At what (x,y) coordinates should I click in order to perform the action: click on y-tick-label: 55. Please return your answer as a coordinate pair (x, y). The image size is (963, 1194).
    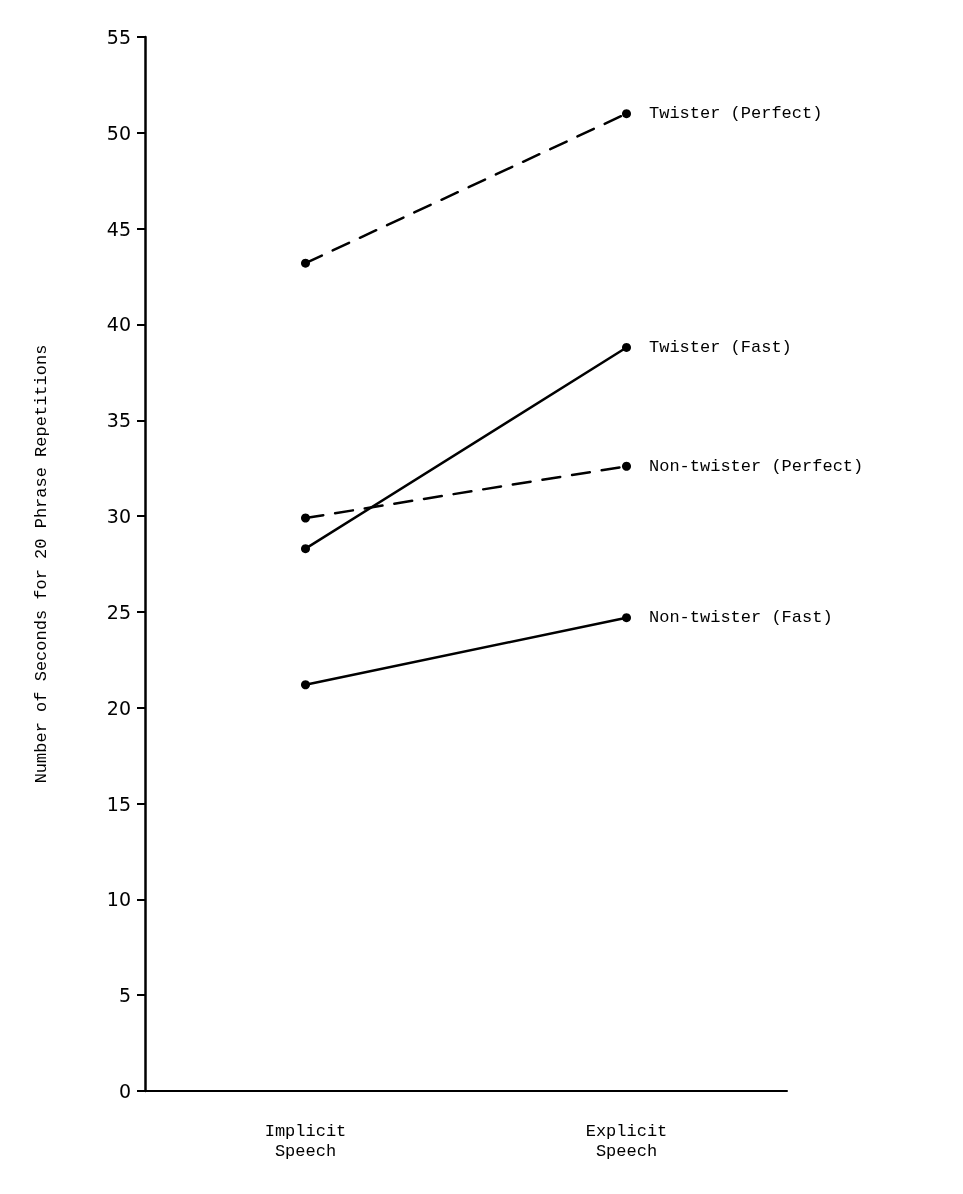
    Looking at the image, I should click on (118, 37).